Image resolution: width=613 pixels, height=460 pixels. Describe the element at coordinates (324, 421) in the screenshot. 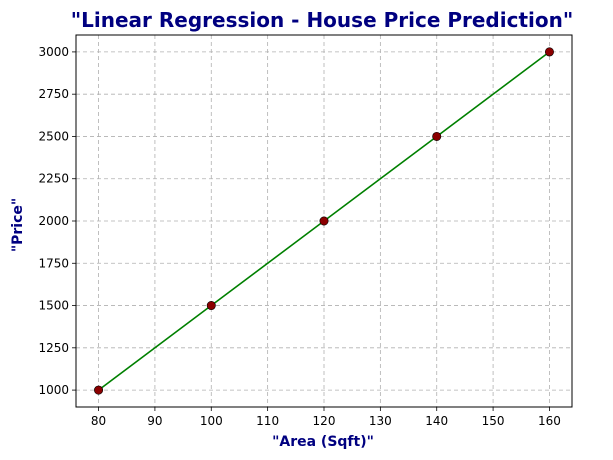

I see `x-tick-label: 120` at that location.